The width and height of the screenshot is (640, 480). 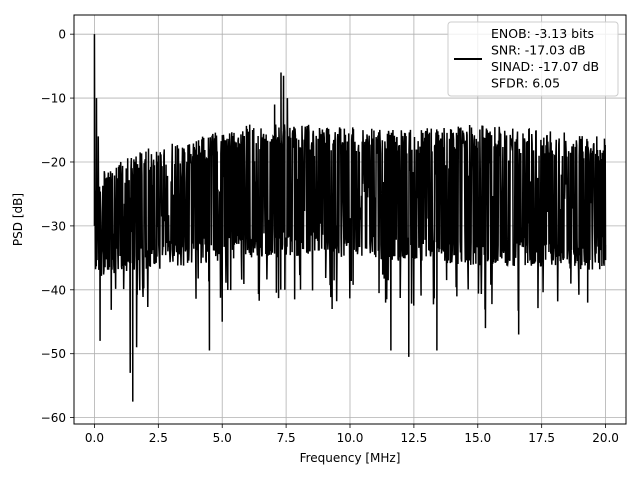 What do you see at coordinates (158, 438) in the screenshot?
I see `x-tick-label: 2.5` at bounding box center [158, 438].